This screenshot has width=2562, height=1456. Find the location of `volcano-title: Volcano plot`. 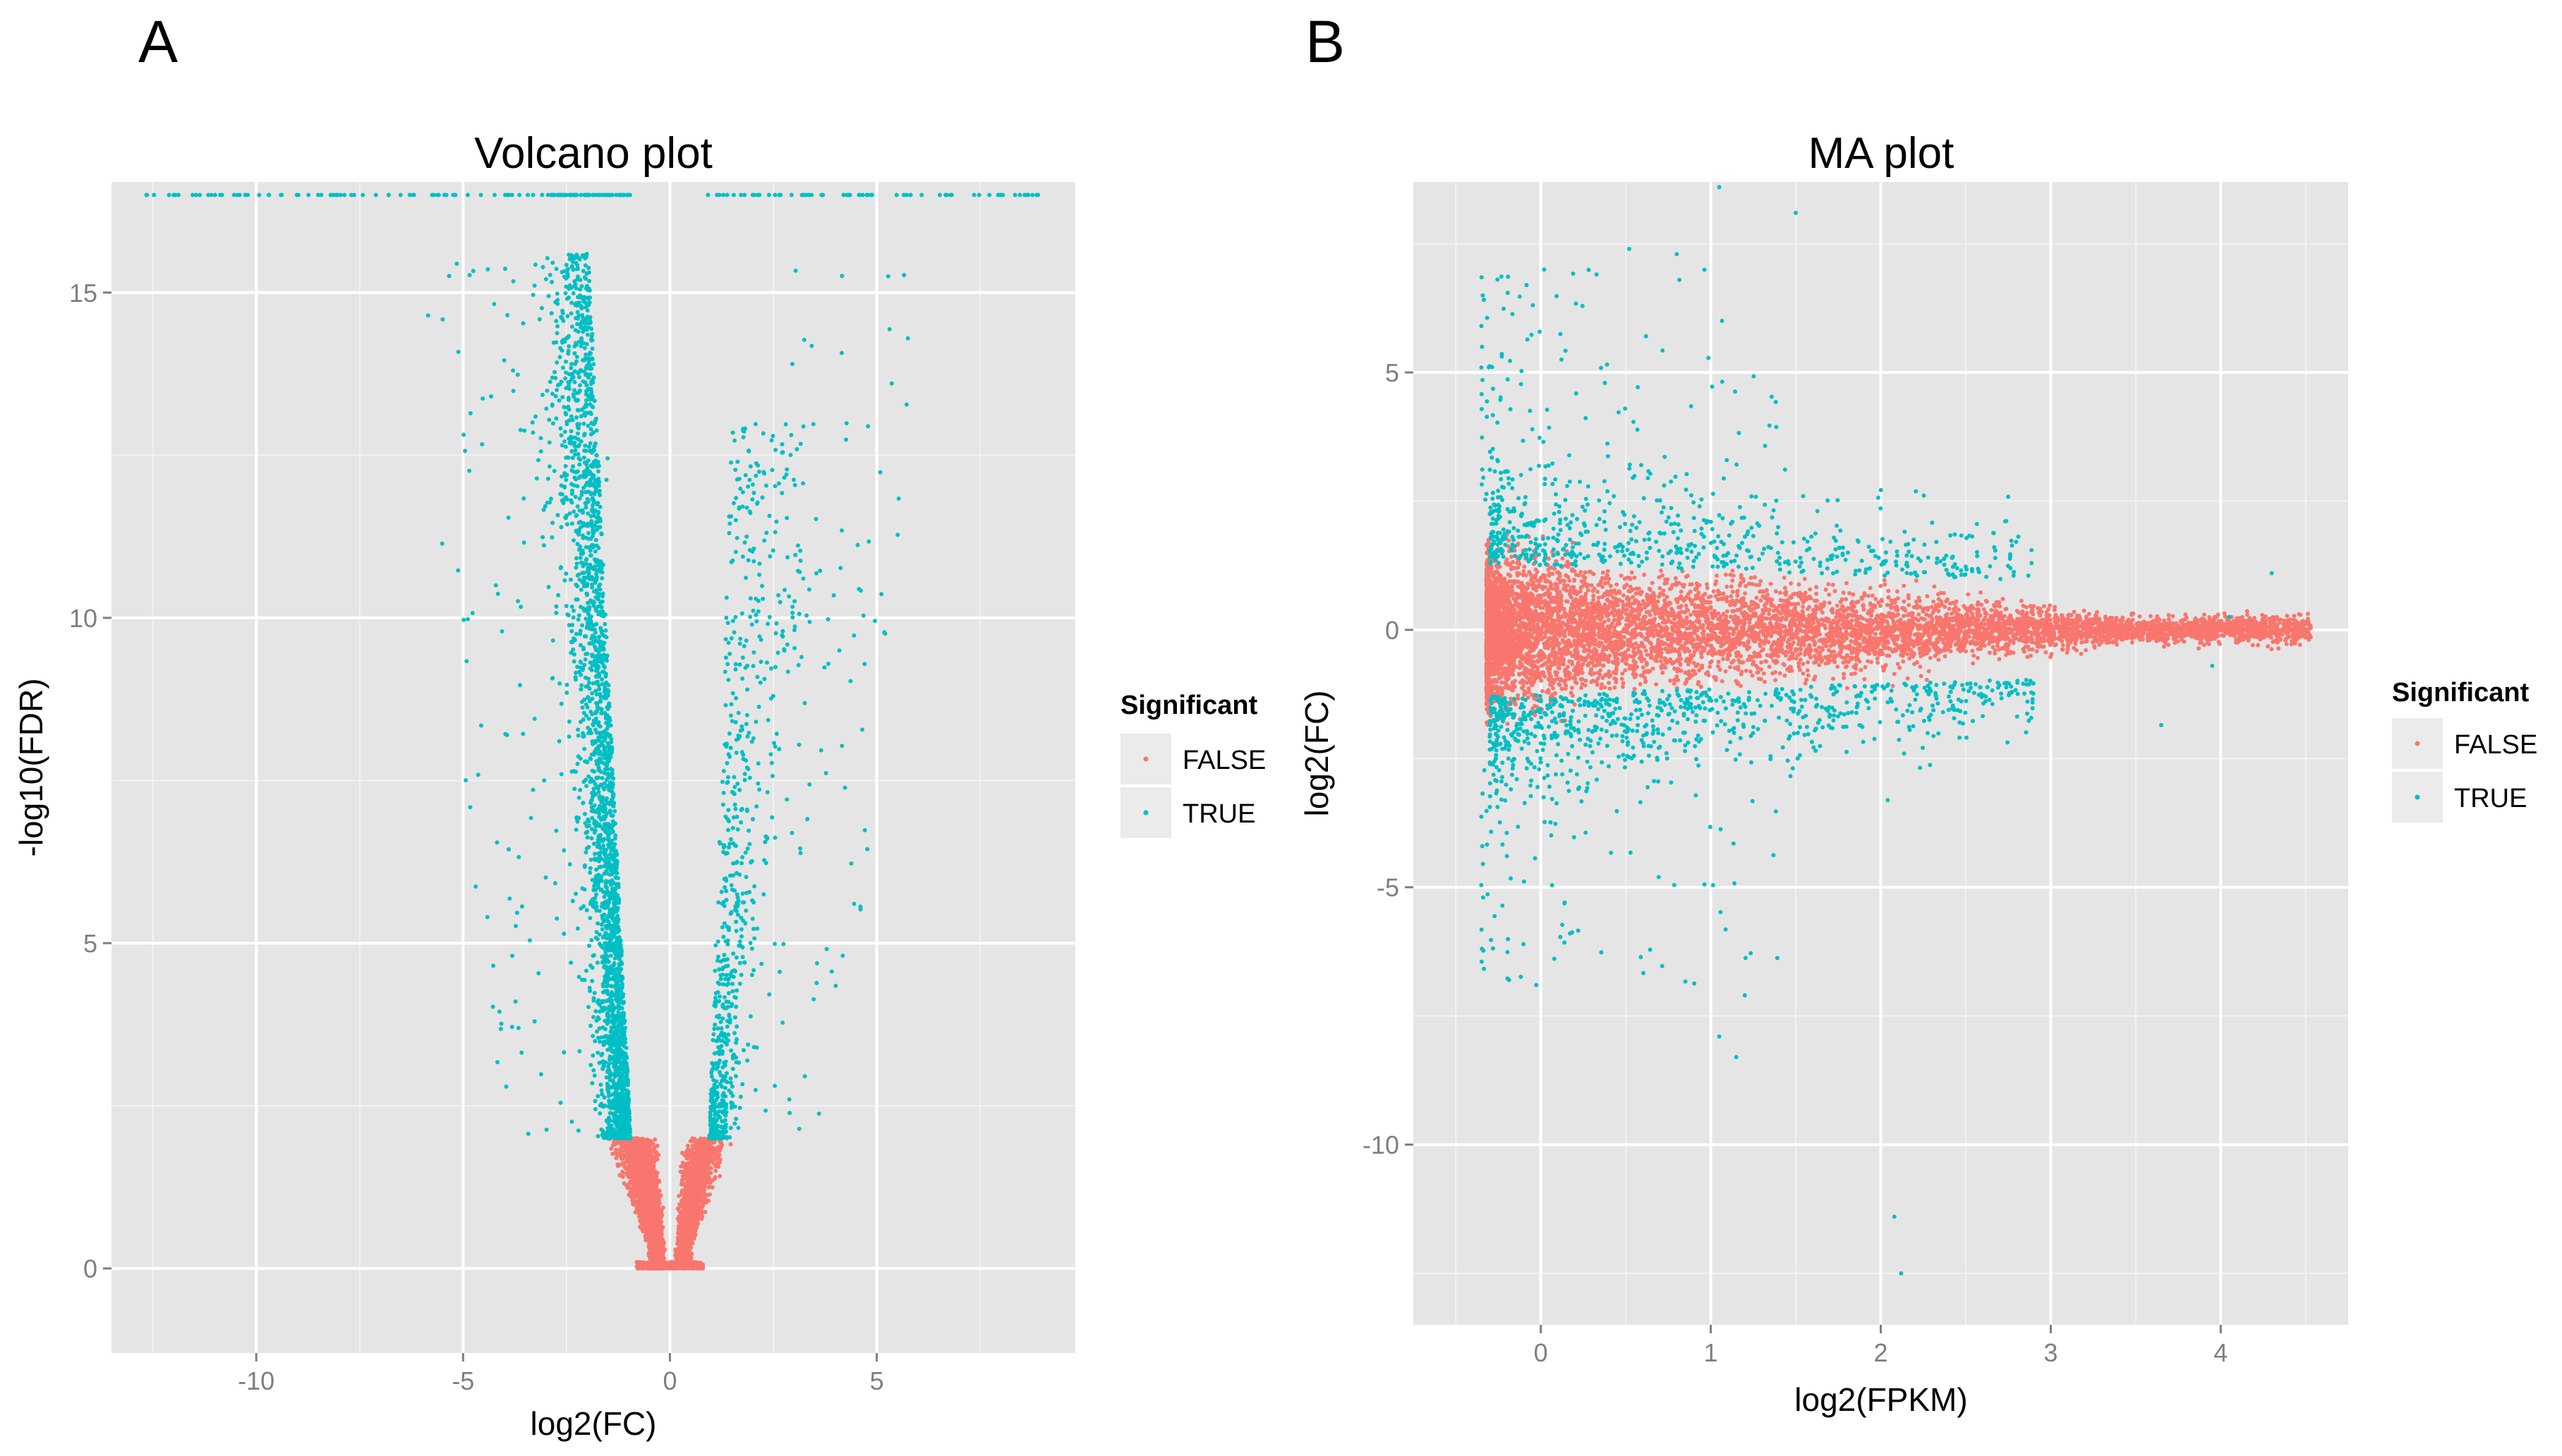

volcano-title: Volcano plot is located at coordinates (593, 153).